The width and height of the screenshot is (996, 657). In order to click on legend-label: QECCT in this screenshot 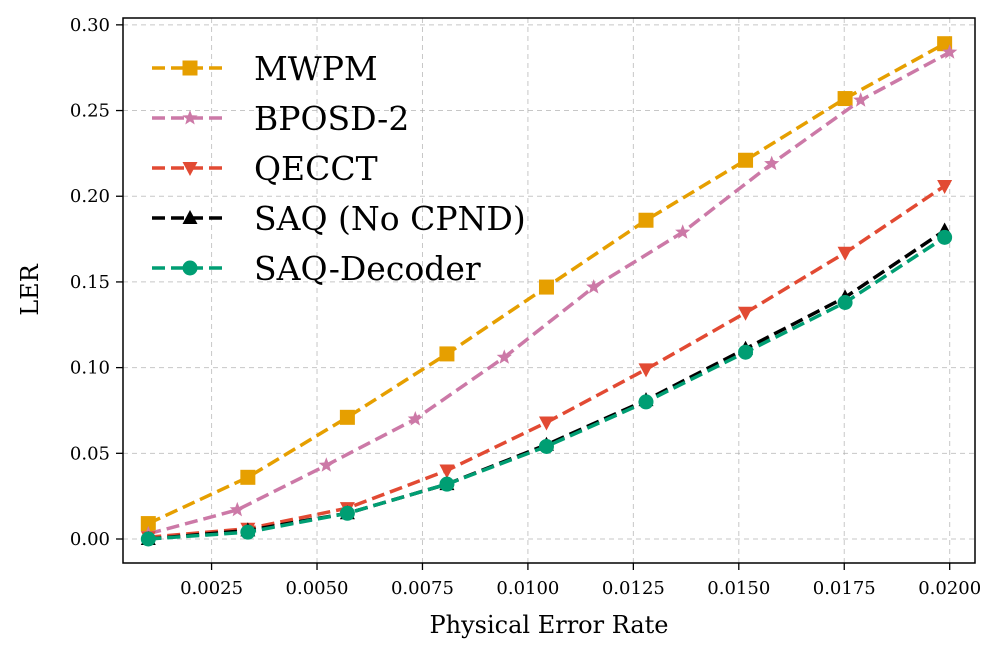, I will do `click(316, 168)`.